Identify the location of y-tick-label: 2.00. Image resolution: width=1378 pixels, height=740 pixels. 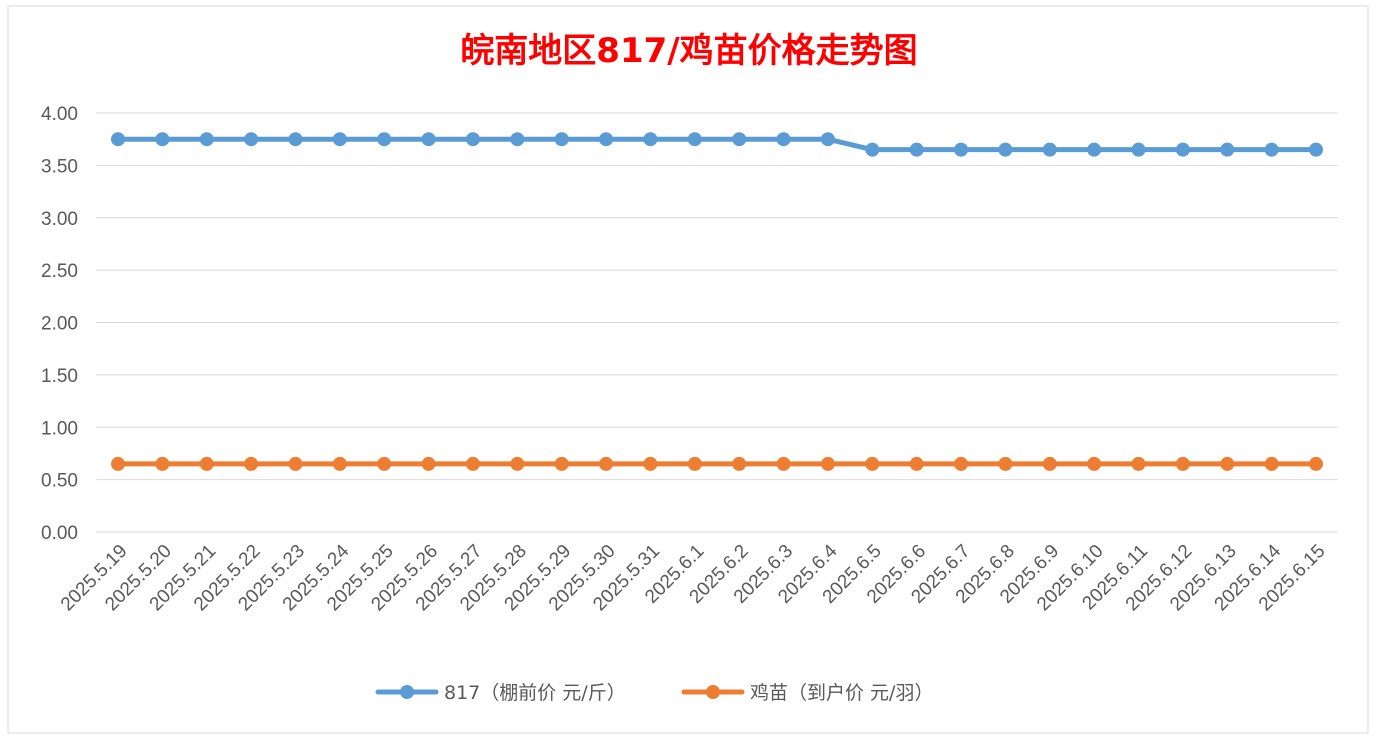
(59, 324).